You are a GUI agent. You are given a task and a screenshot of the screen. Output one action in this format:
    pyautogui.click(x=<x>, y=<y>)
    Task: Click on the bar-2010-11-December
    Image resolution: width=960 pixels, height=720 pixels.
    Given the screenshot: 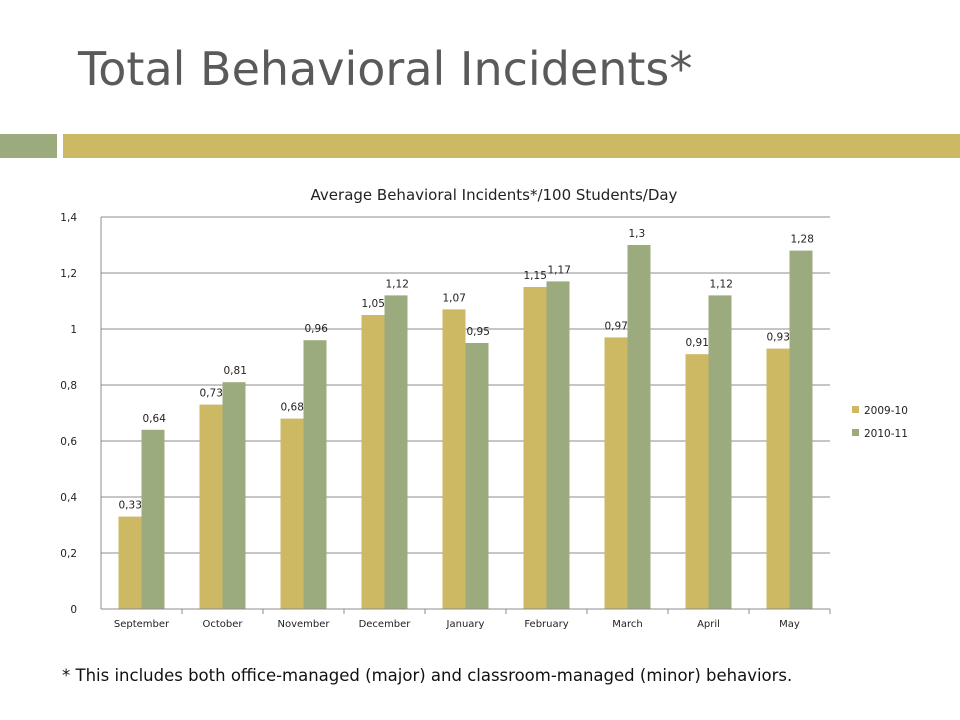 What is the action you would take?
    pyautogui.click(x=396, y=452)
    